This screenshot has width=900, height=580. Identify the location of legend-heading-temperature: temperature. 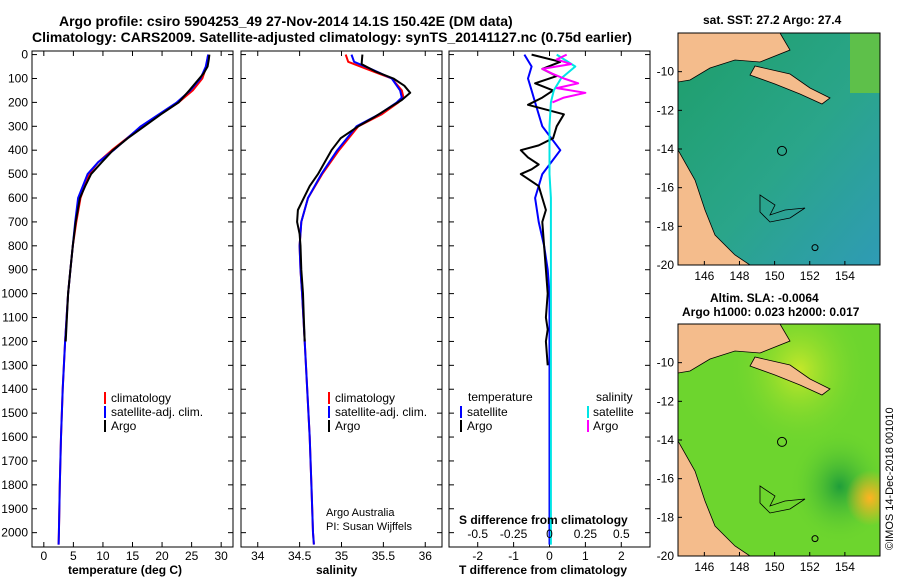
(500, 397).